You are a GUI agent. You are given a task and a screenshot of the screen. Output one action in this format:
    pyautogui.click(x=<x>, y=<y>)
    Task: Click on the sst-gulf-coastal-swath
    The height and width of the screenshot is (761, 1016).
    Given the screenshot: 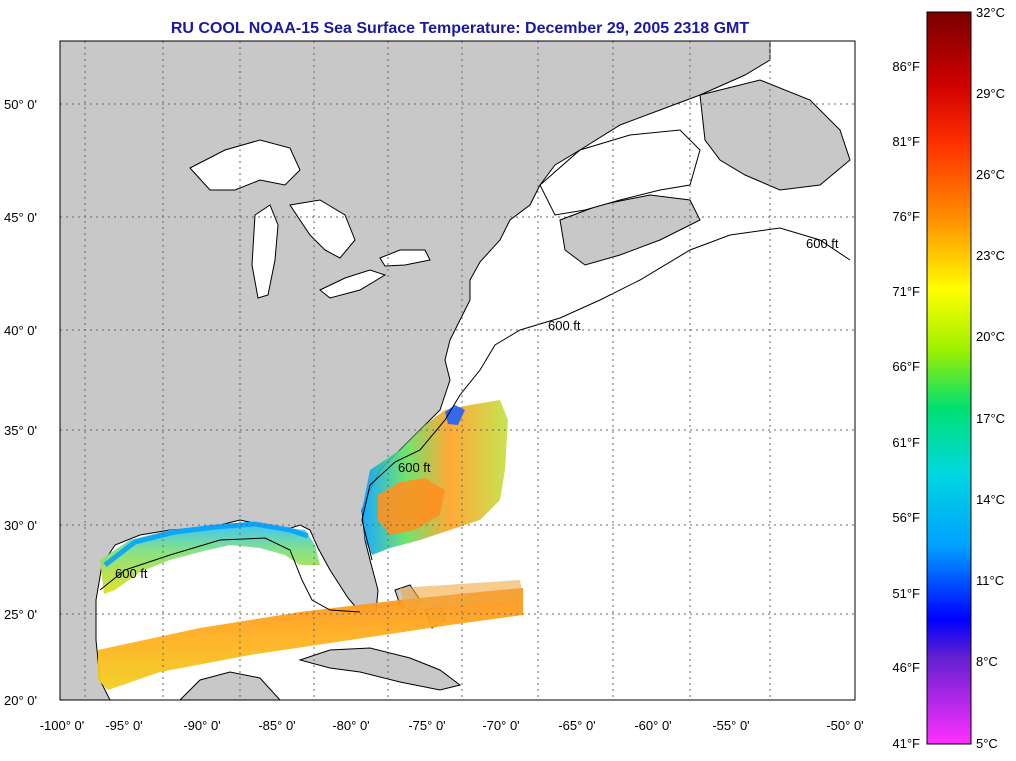 What is the action you would take?
    pyautogui.click(x=210, y=558)
    